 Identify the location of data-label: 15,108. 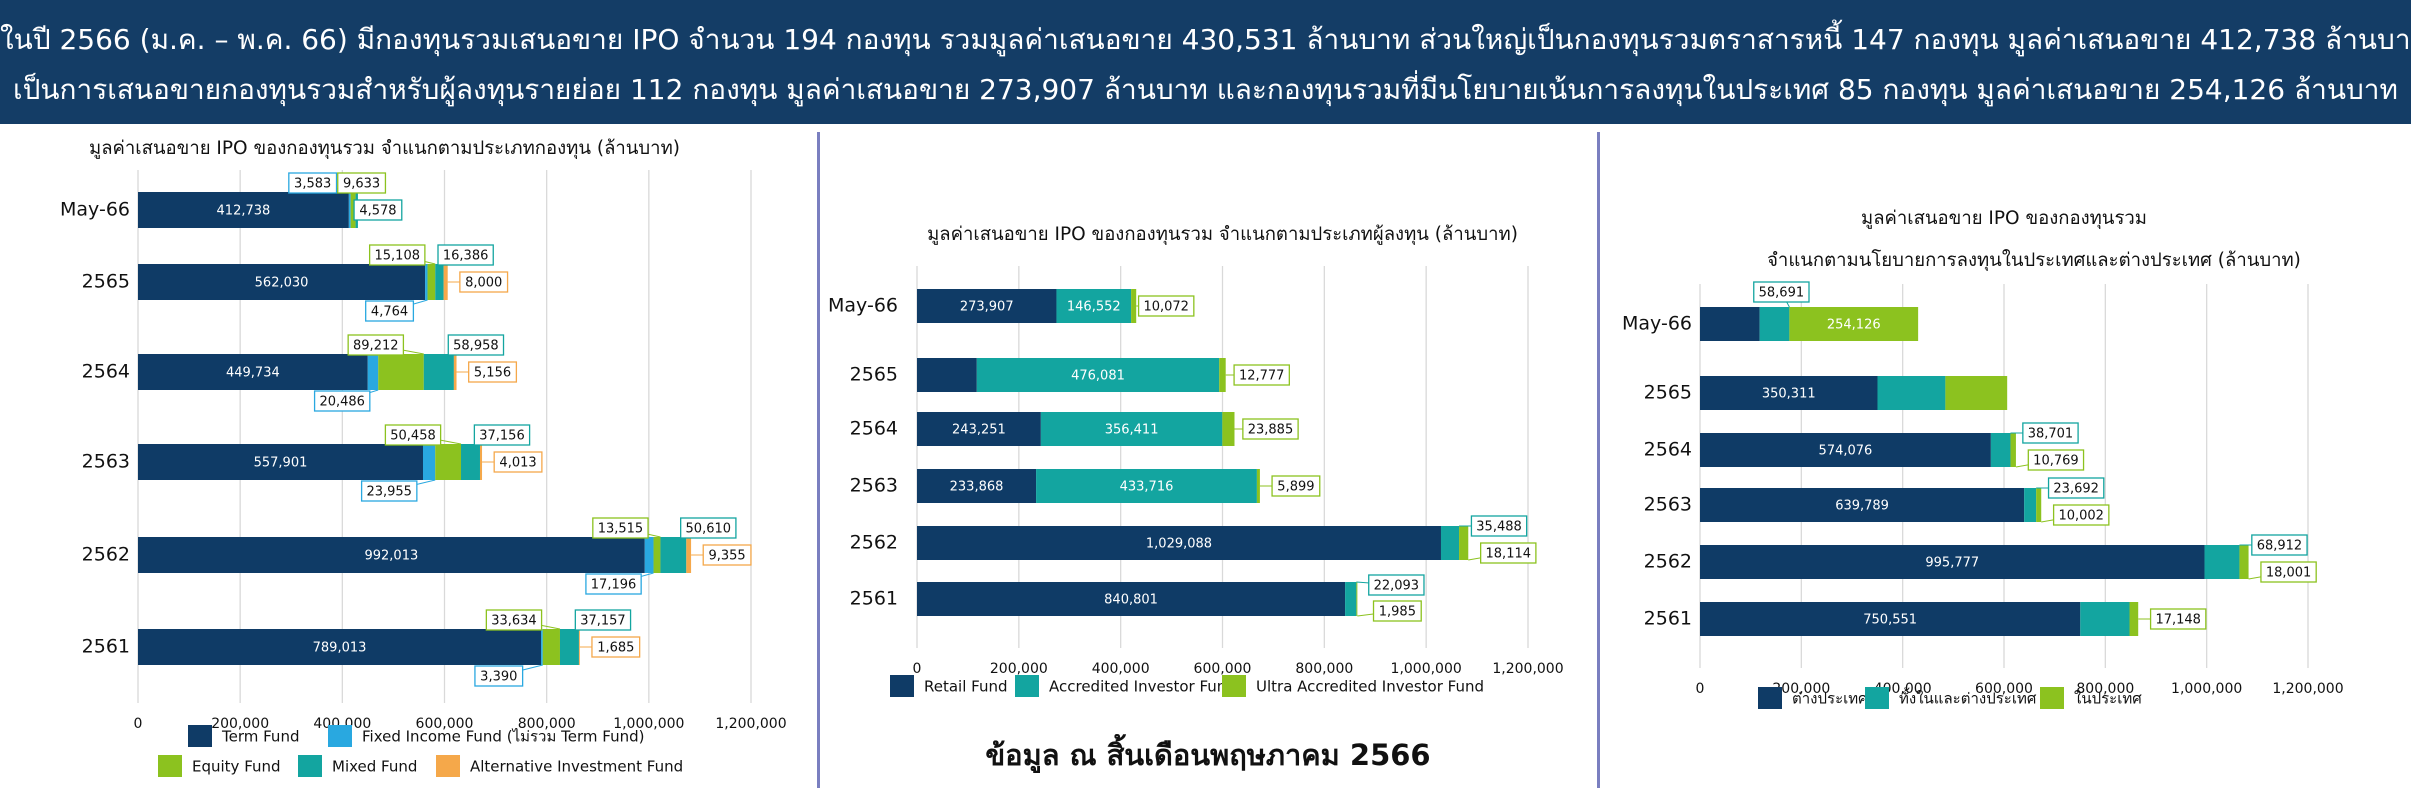
(398, 256).